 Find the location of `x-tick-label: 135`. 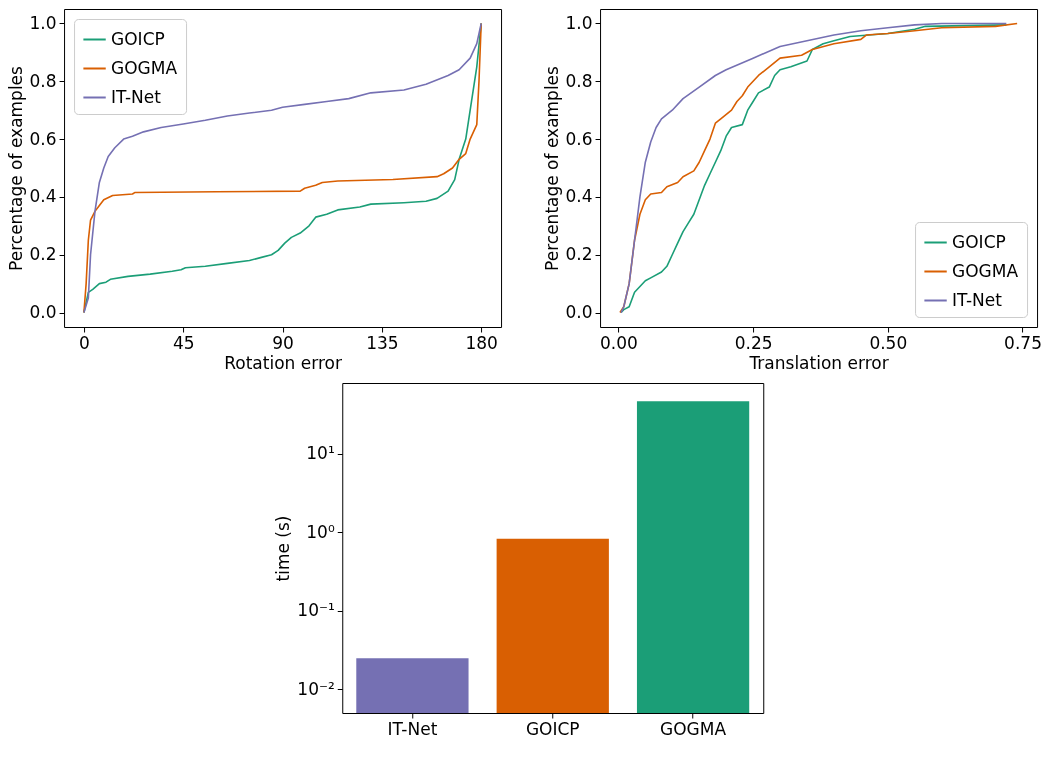

x-tick-label: 135 is located at coordinates (382, 342).